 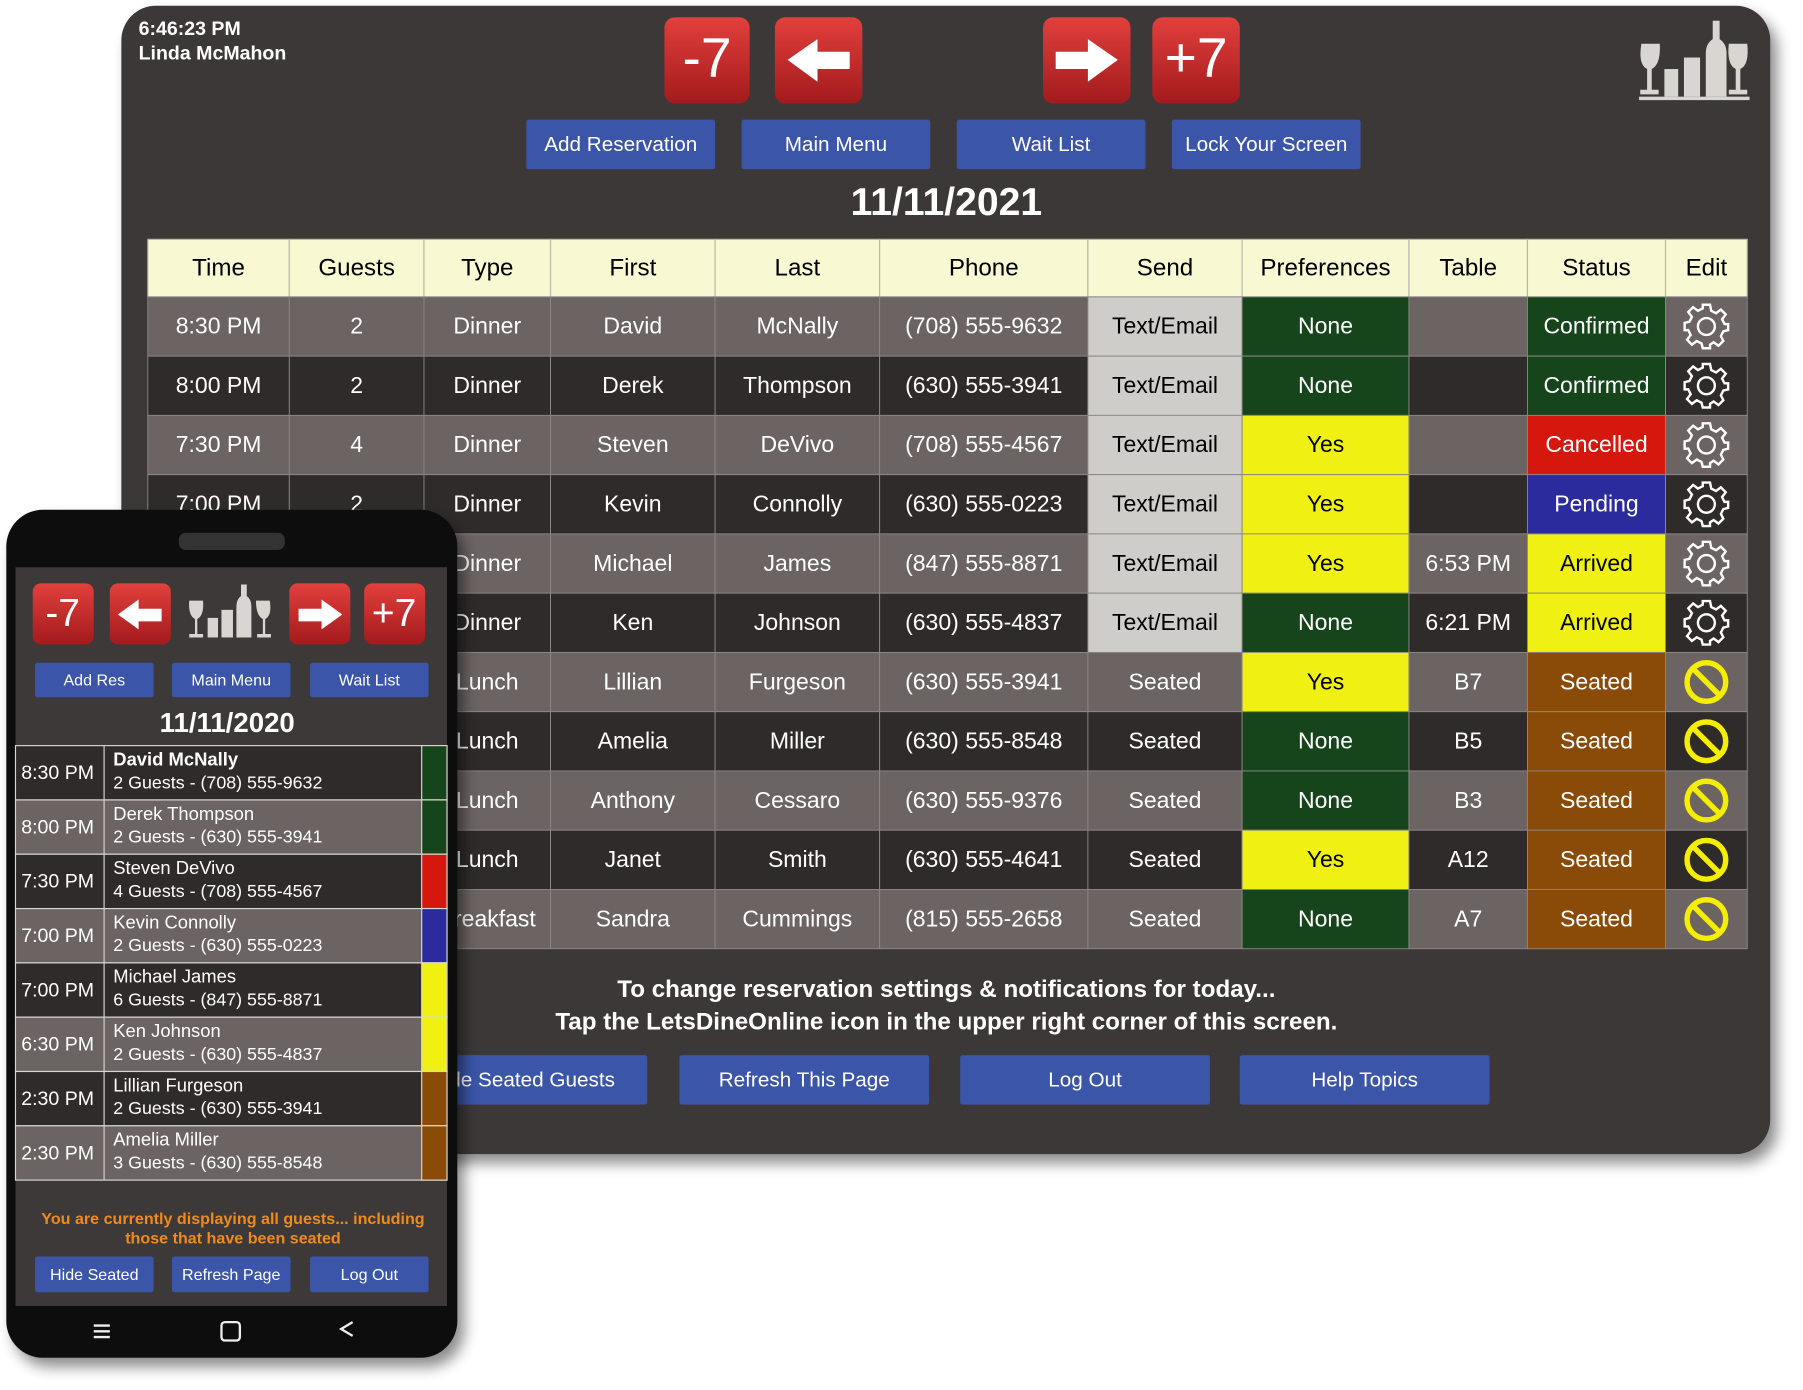 I want to click on phone-bottom-buttons: Hide Seated Refresh Page Log Out, so click(x=232, y=1274).